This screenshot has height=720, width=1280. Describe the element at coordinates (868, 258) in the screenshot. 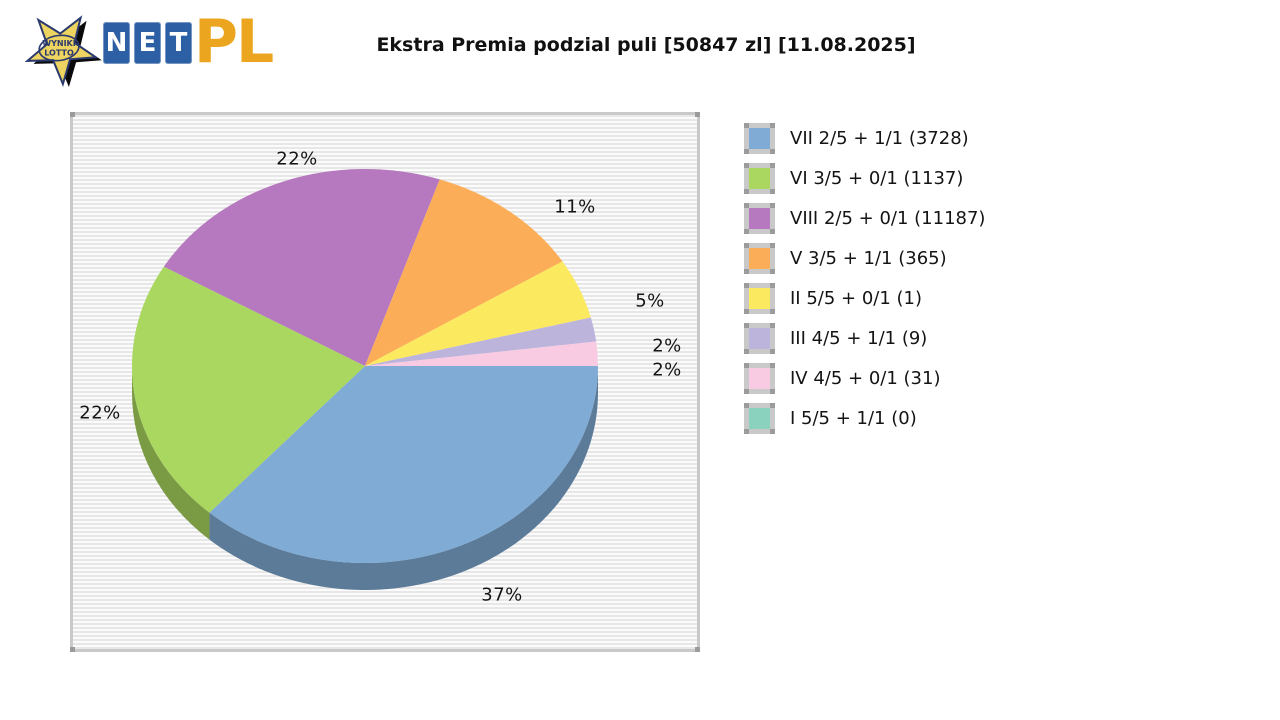

I see `legend-label-3: V 3/5 + 1/1 (365)` at that location.